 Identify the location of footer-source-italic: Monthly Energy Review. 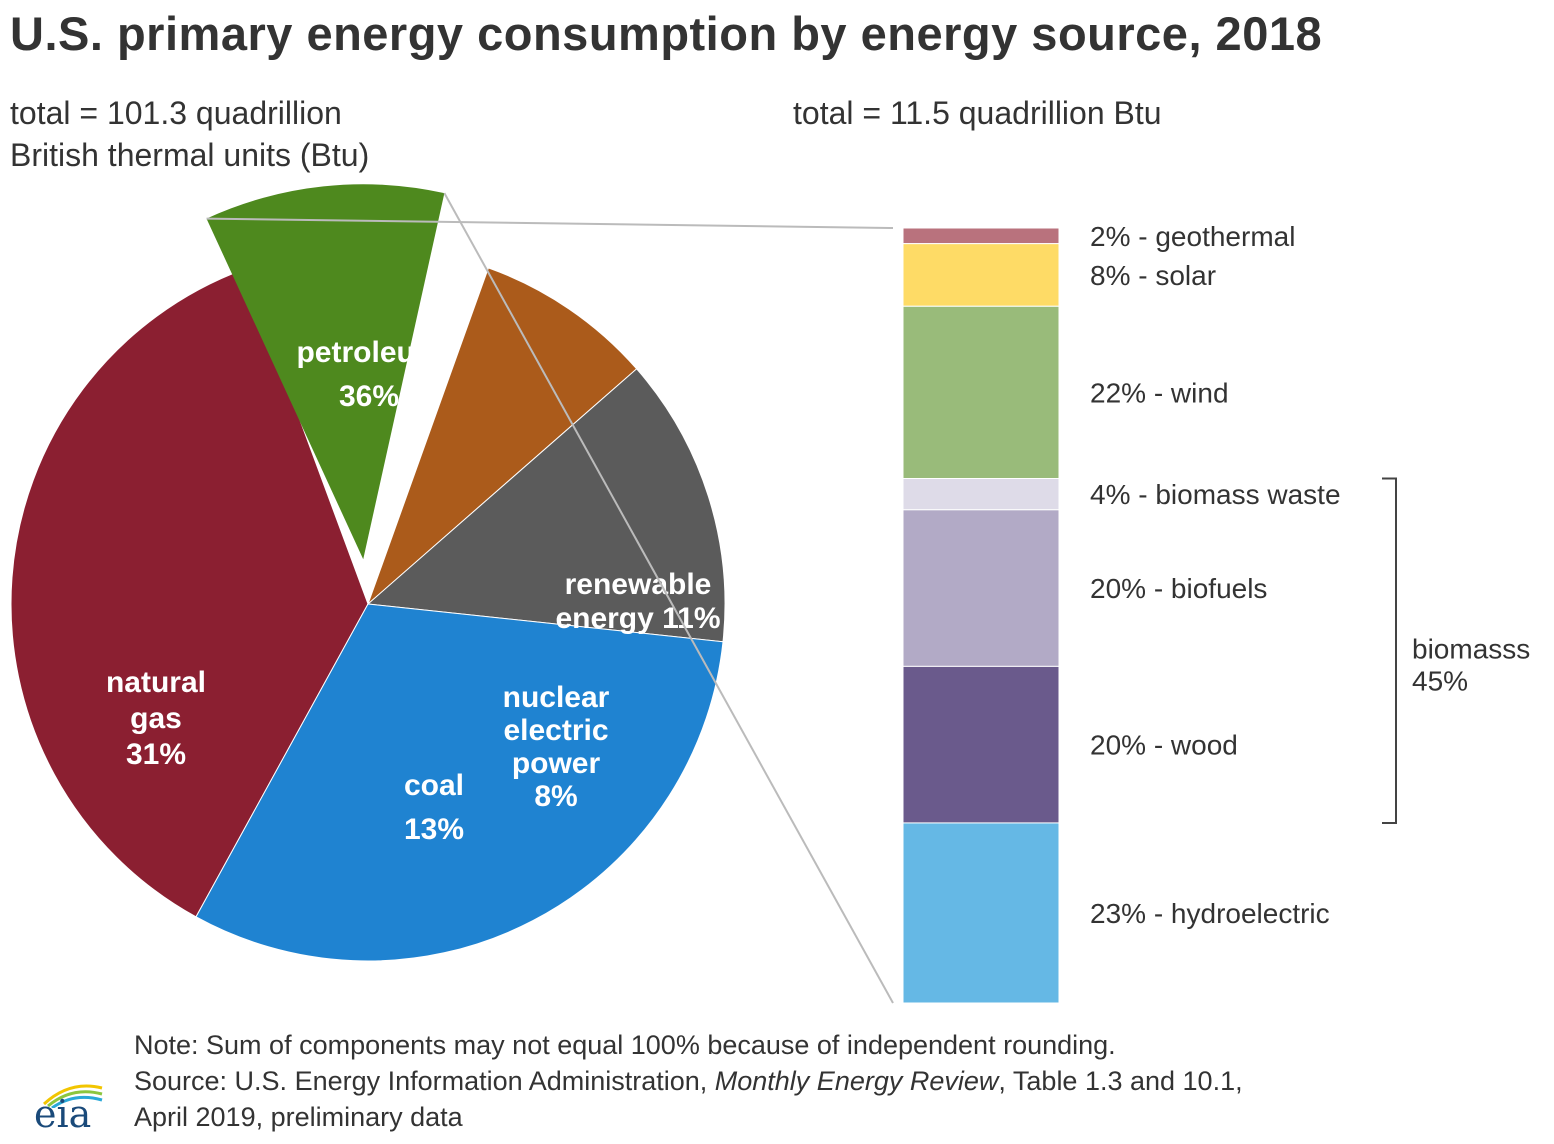
(856, 1081).